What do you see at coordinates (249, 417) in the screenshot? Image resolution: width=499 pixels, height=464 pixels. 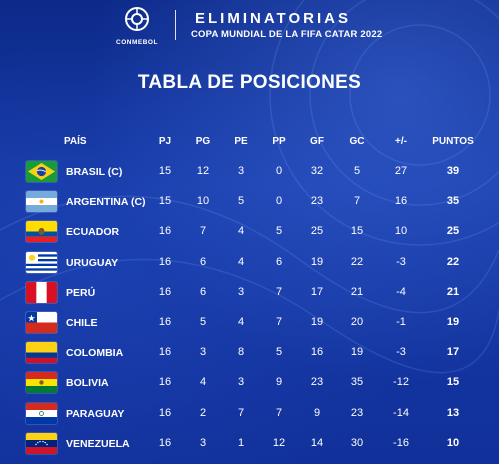 I see `table-row: PARAGUAY 16 2 7 7 9 23 -14 13` at bounding box center [249, 417].